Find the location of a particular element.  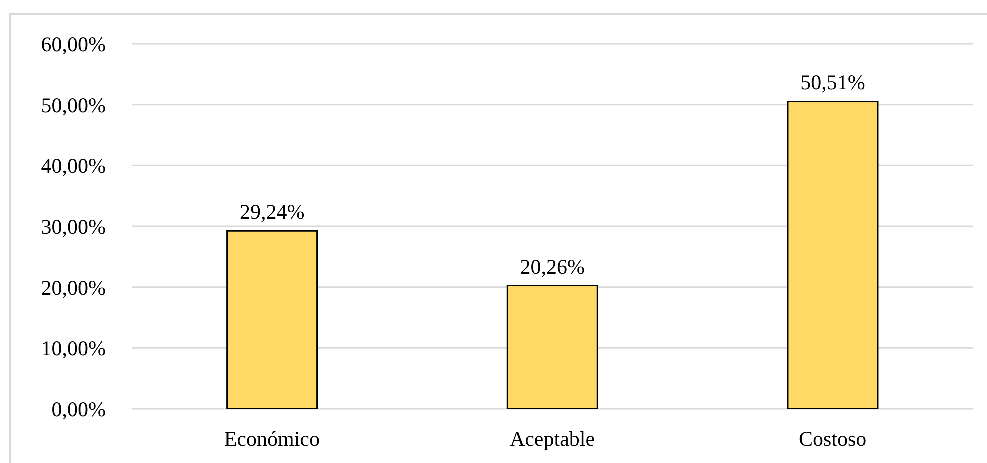

y-tick-label: 30,00% is located at coordinates (73, 226).